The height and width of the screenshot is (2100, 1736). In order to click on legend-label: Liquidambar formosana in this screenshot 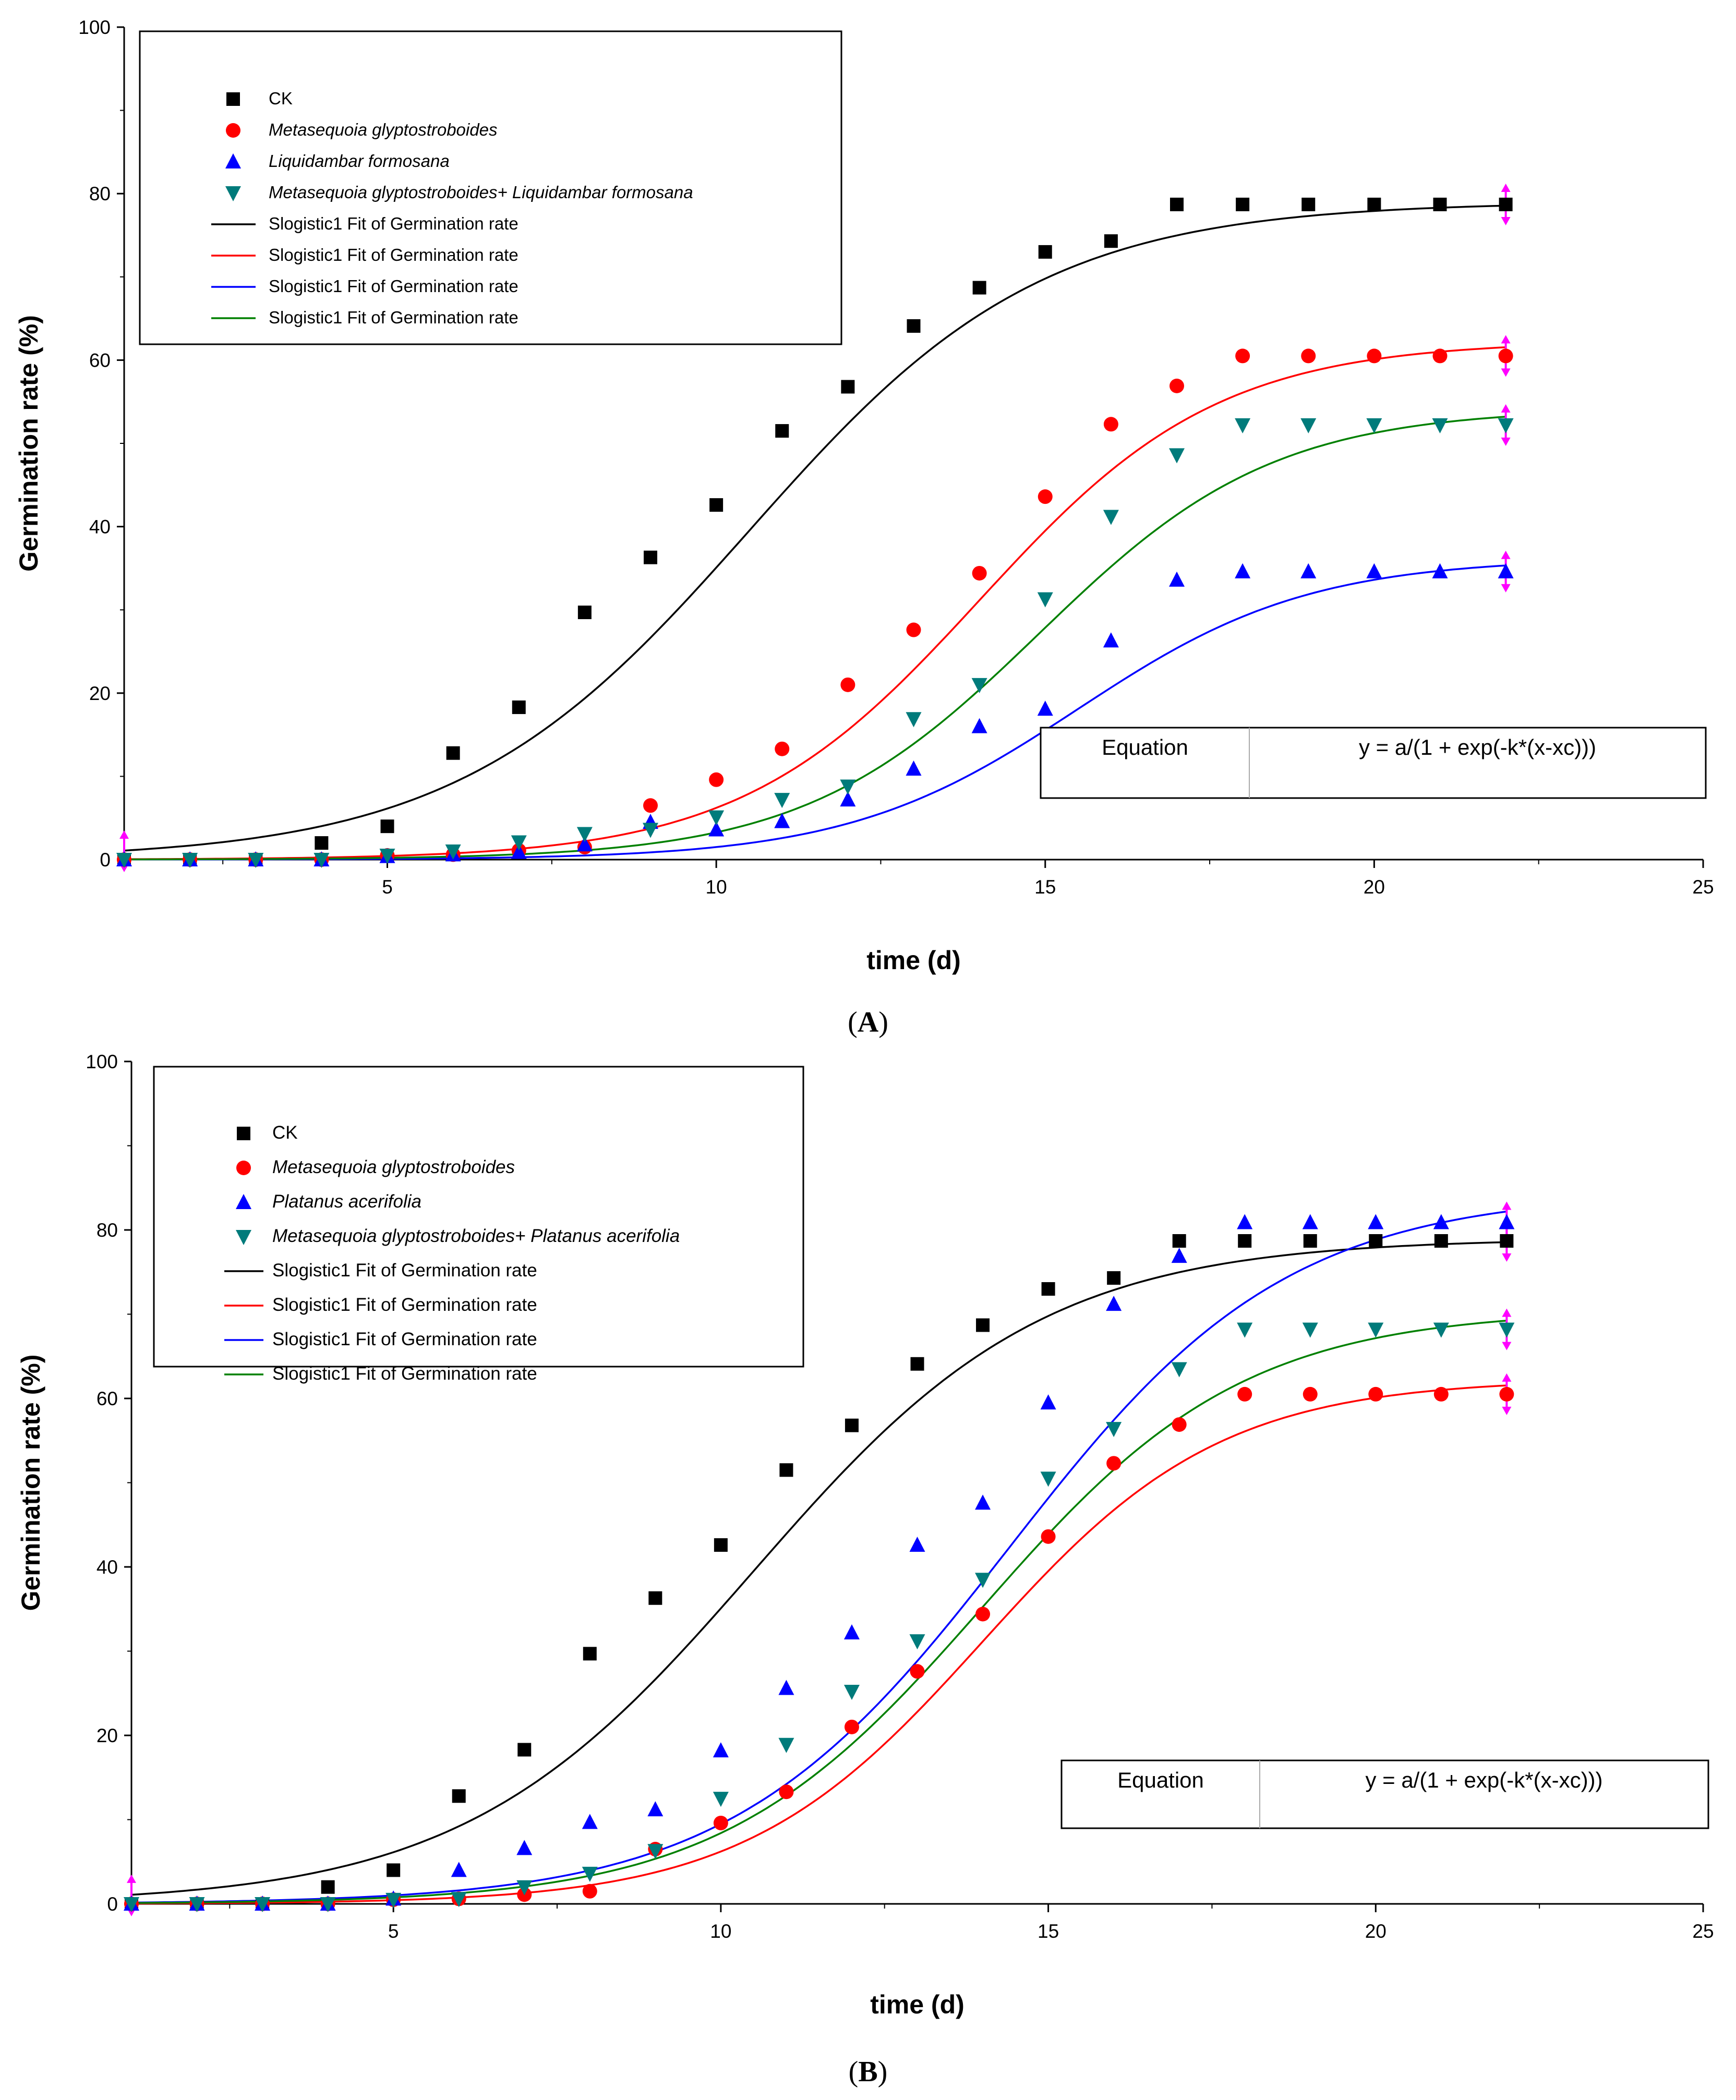, I will do `click(359, 161)`.